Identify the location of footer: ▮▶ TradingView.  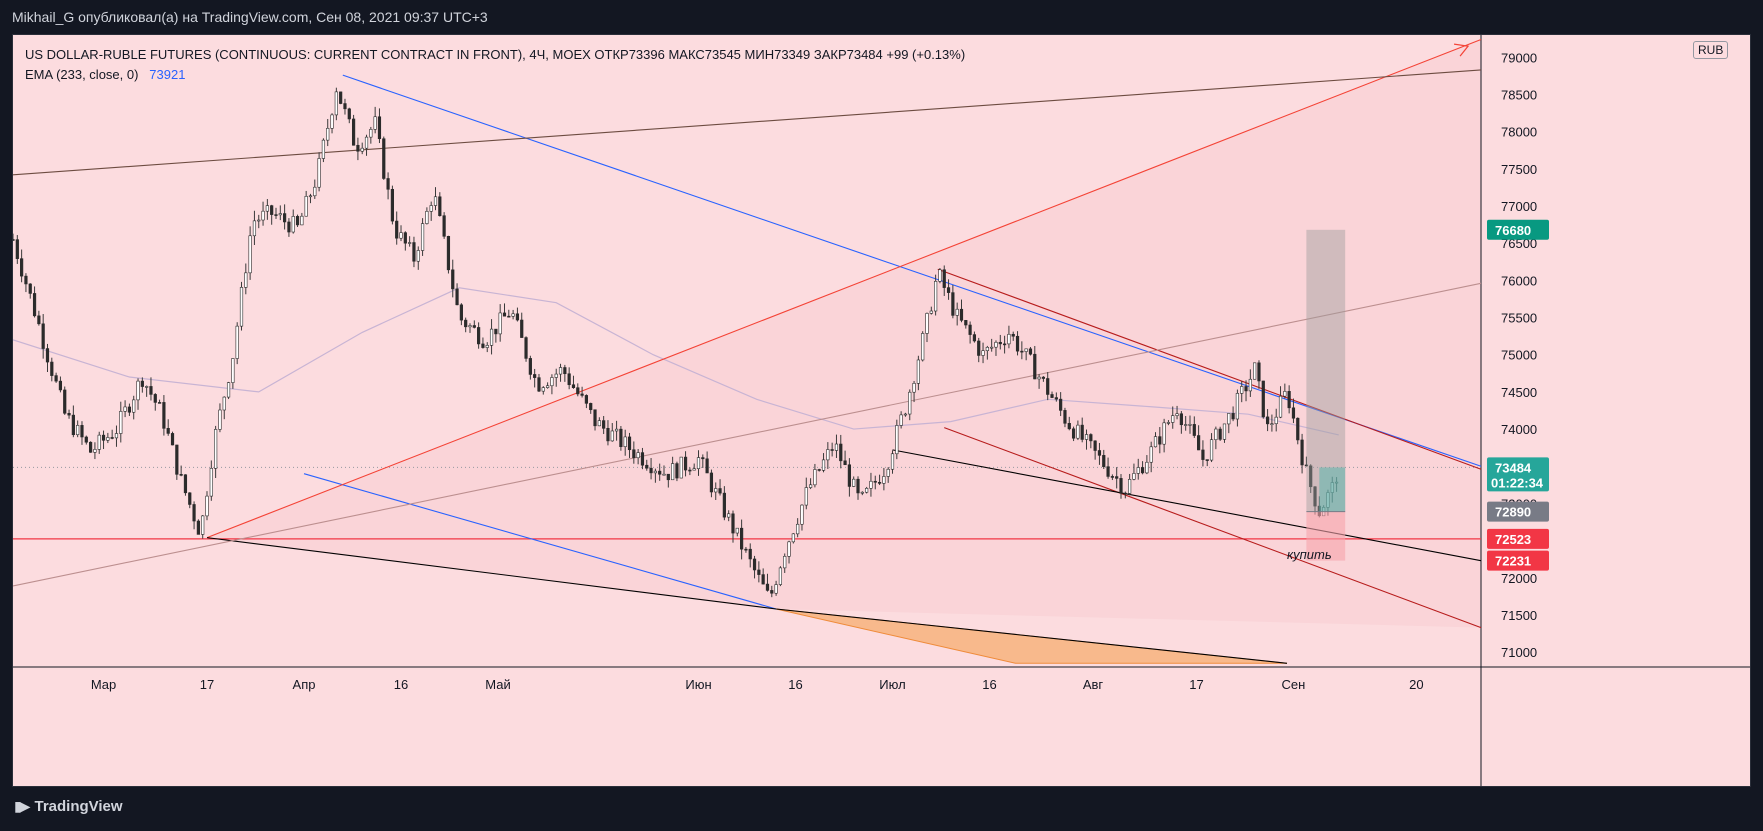
(881, 809).